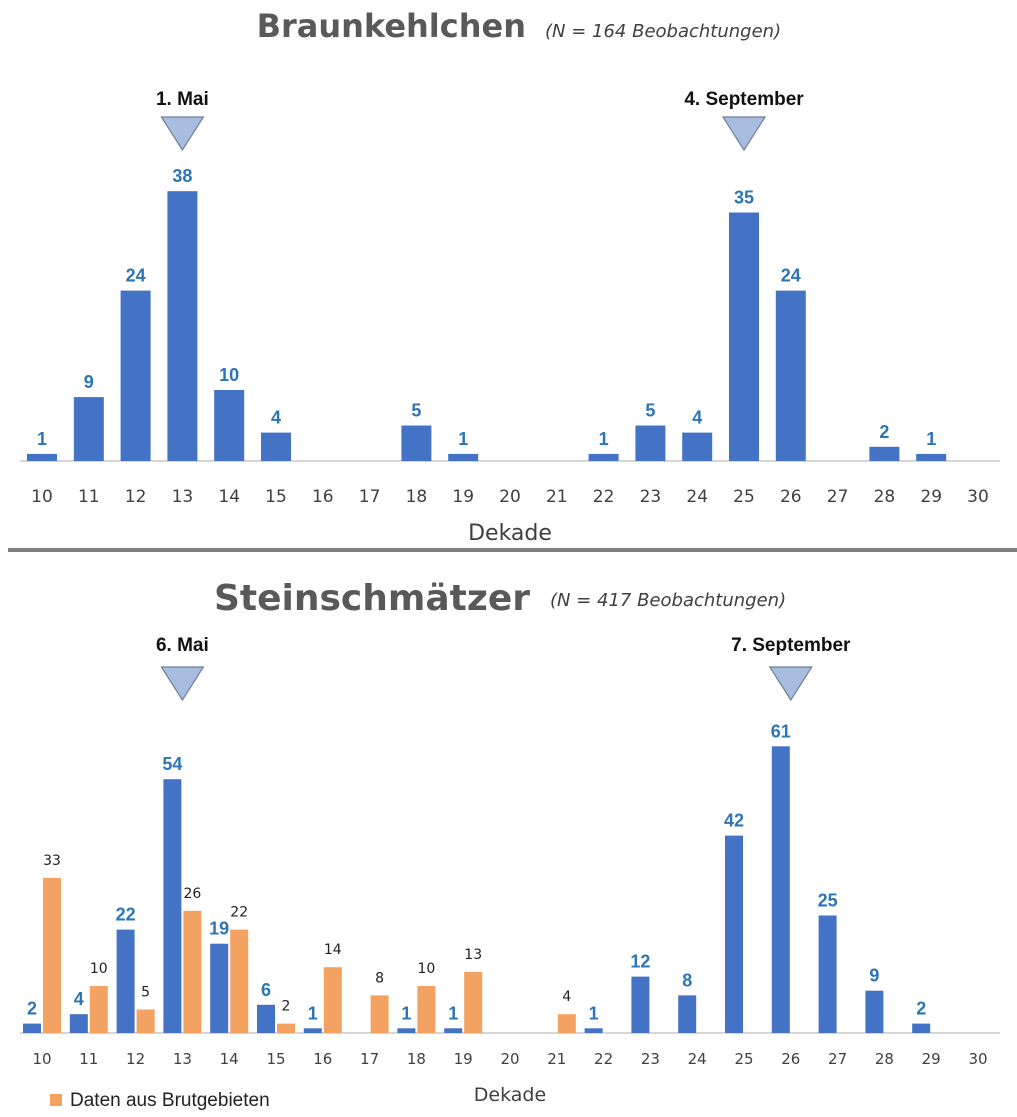 Image resolution: width=1017 pixels, height=1117 pixels. What do you see at coordinates (182, 645) in the screenshot?
I see `date-marker-label: 6. Mai` at bounding box center [182, 645].